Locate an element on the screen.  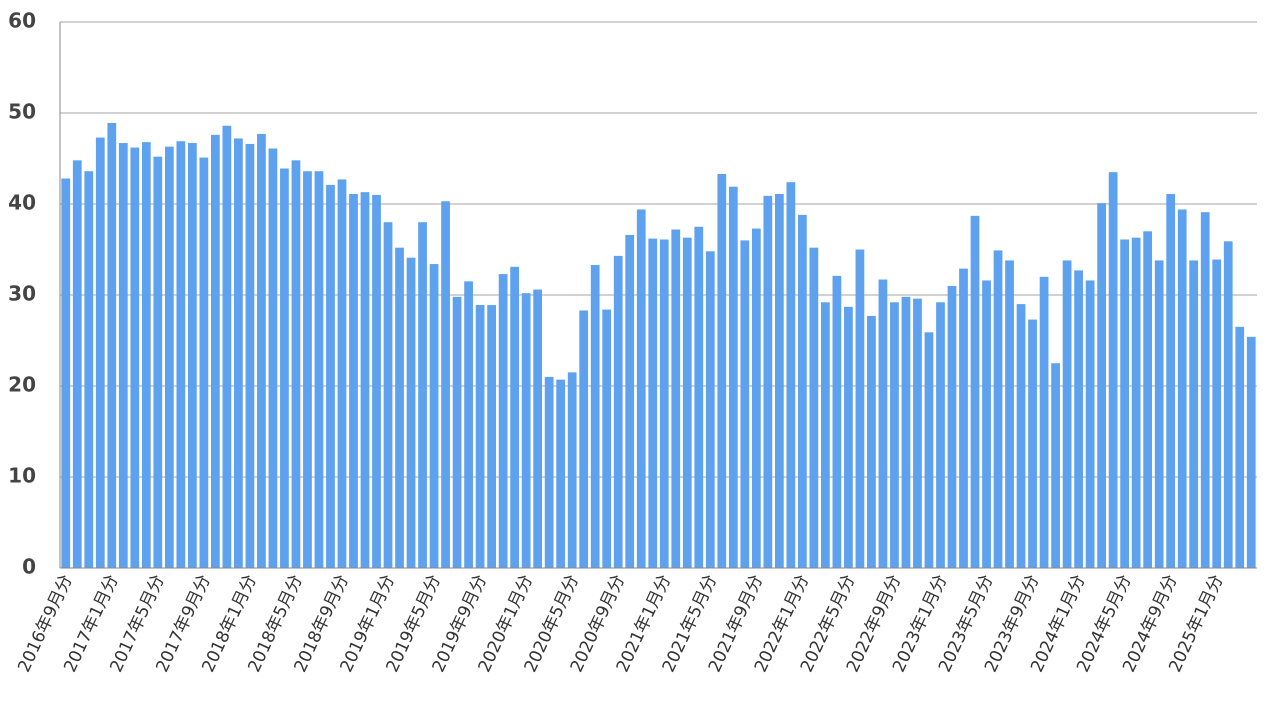
y-tick-label: 30 is located at coordinates (22, 294).